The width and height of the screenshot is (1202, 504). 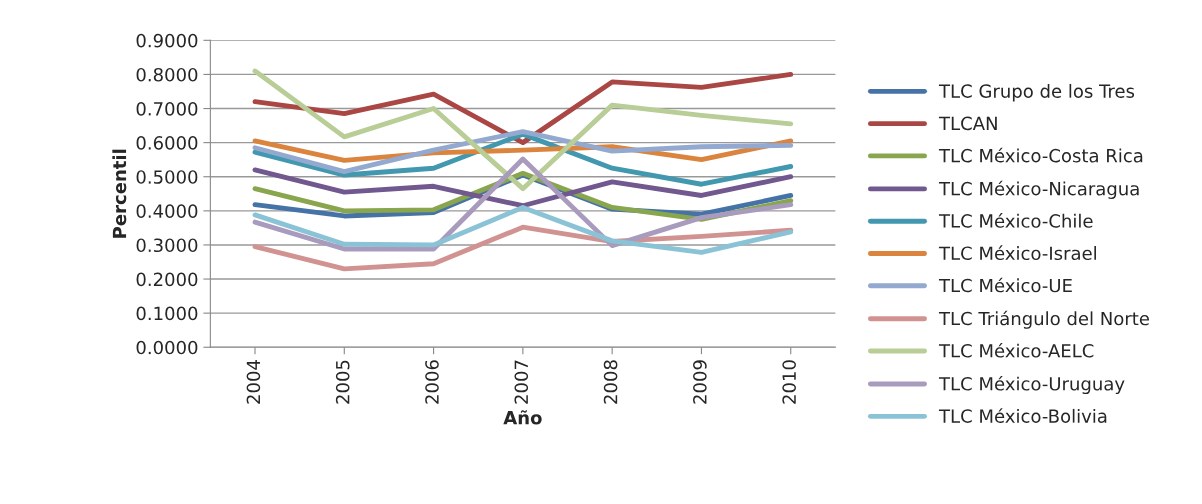 I want to click on legend-label: TLC México-Israel, so click(x=1017, y=253).